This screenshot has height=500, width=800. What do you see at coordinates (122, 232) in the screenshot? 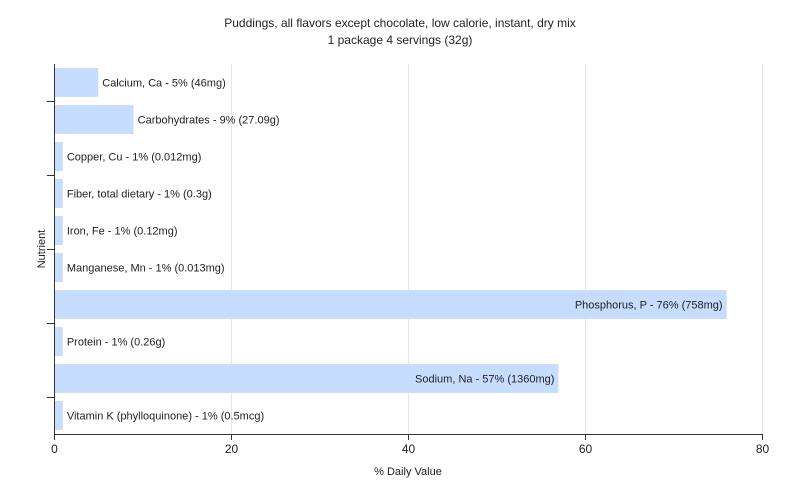
I see `bar-label: Iron, Fe - 1% (0.12mg)` at bounding box center [122, 232].